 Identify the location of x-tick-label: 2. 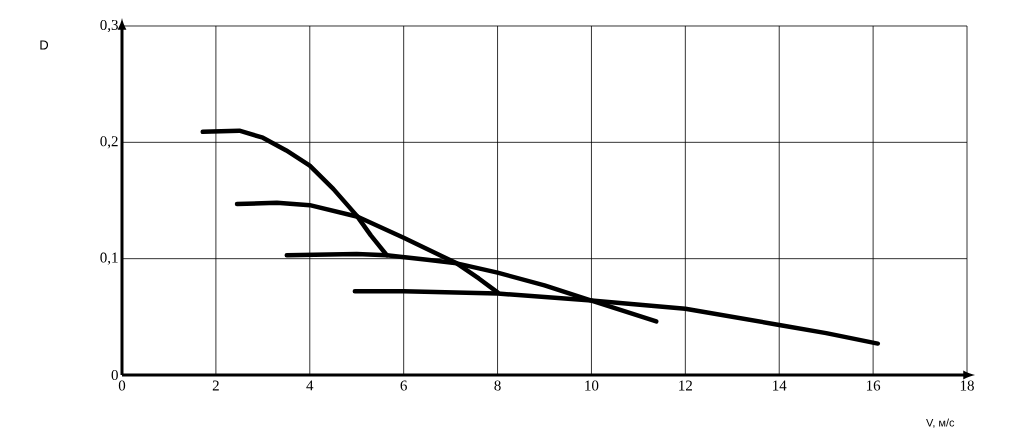
(215, 385).